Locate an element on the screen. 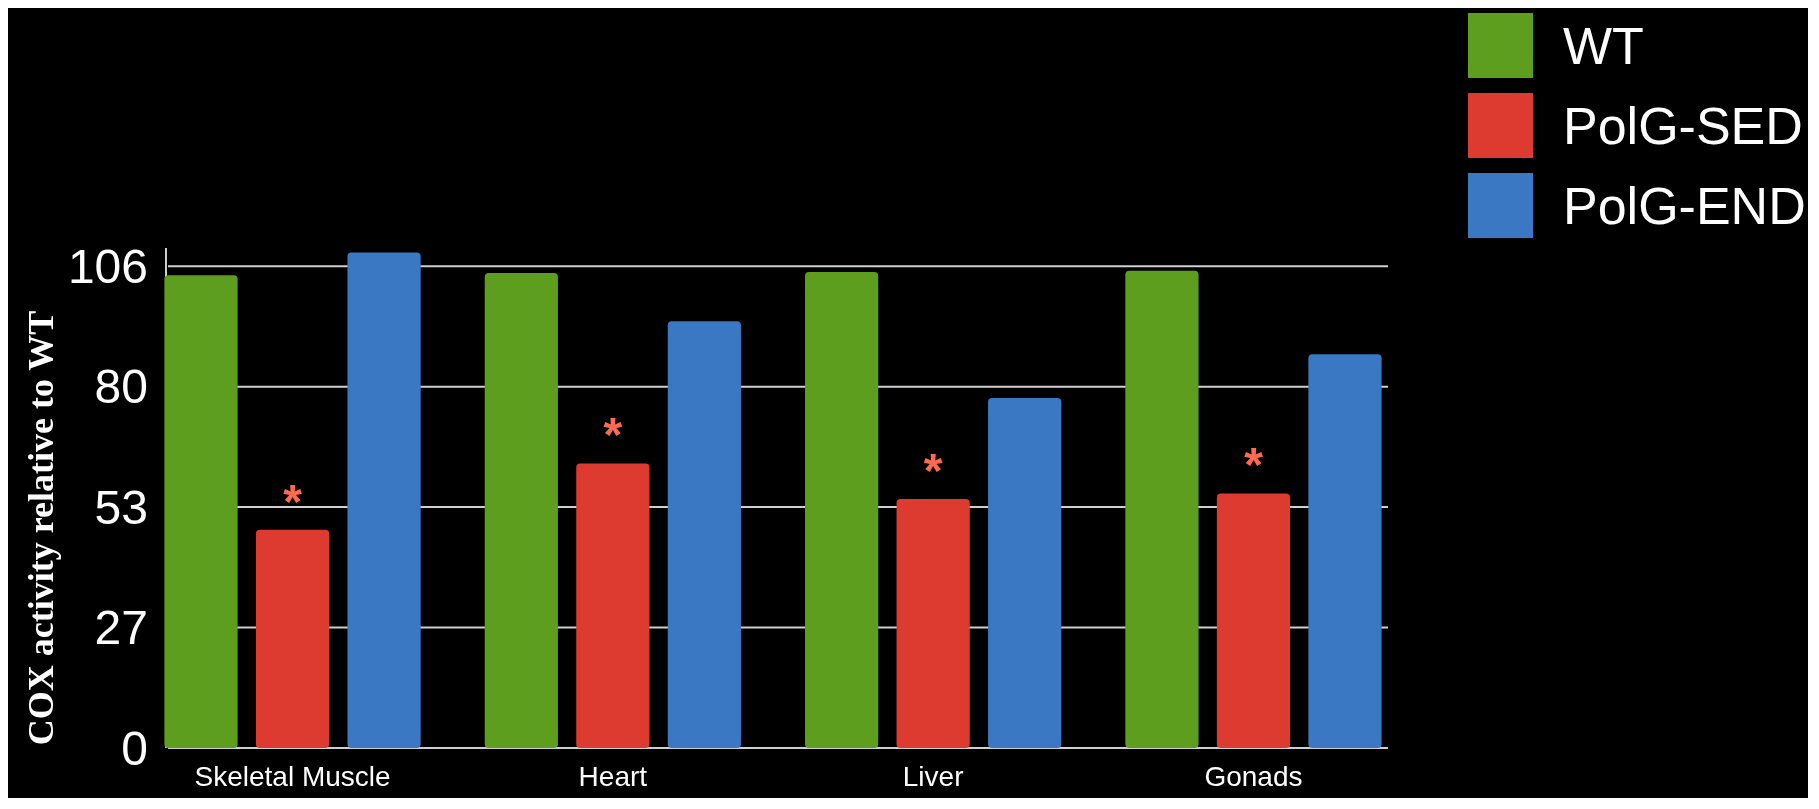 This screenshot has width=1819, height=809. legend-label: PolG-END is located at coordinates (1684, 206).